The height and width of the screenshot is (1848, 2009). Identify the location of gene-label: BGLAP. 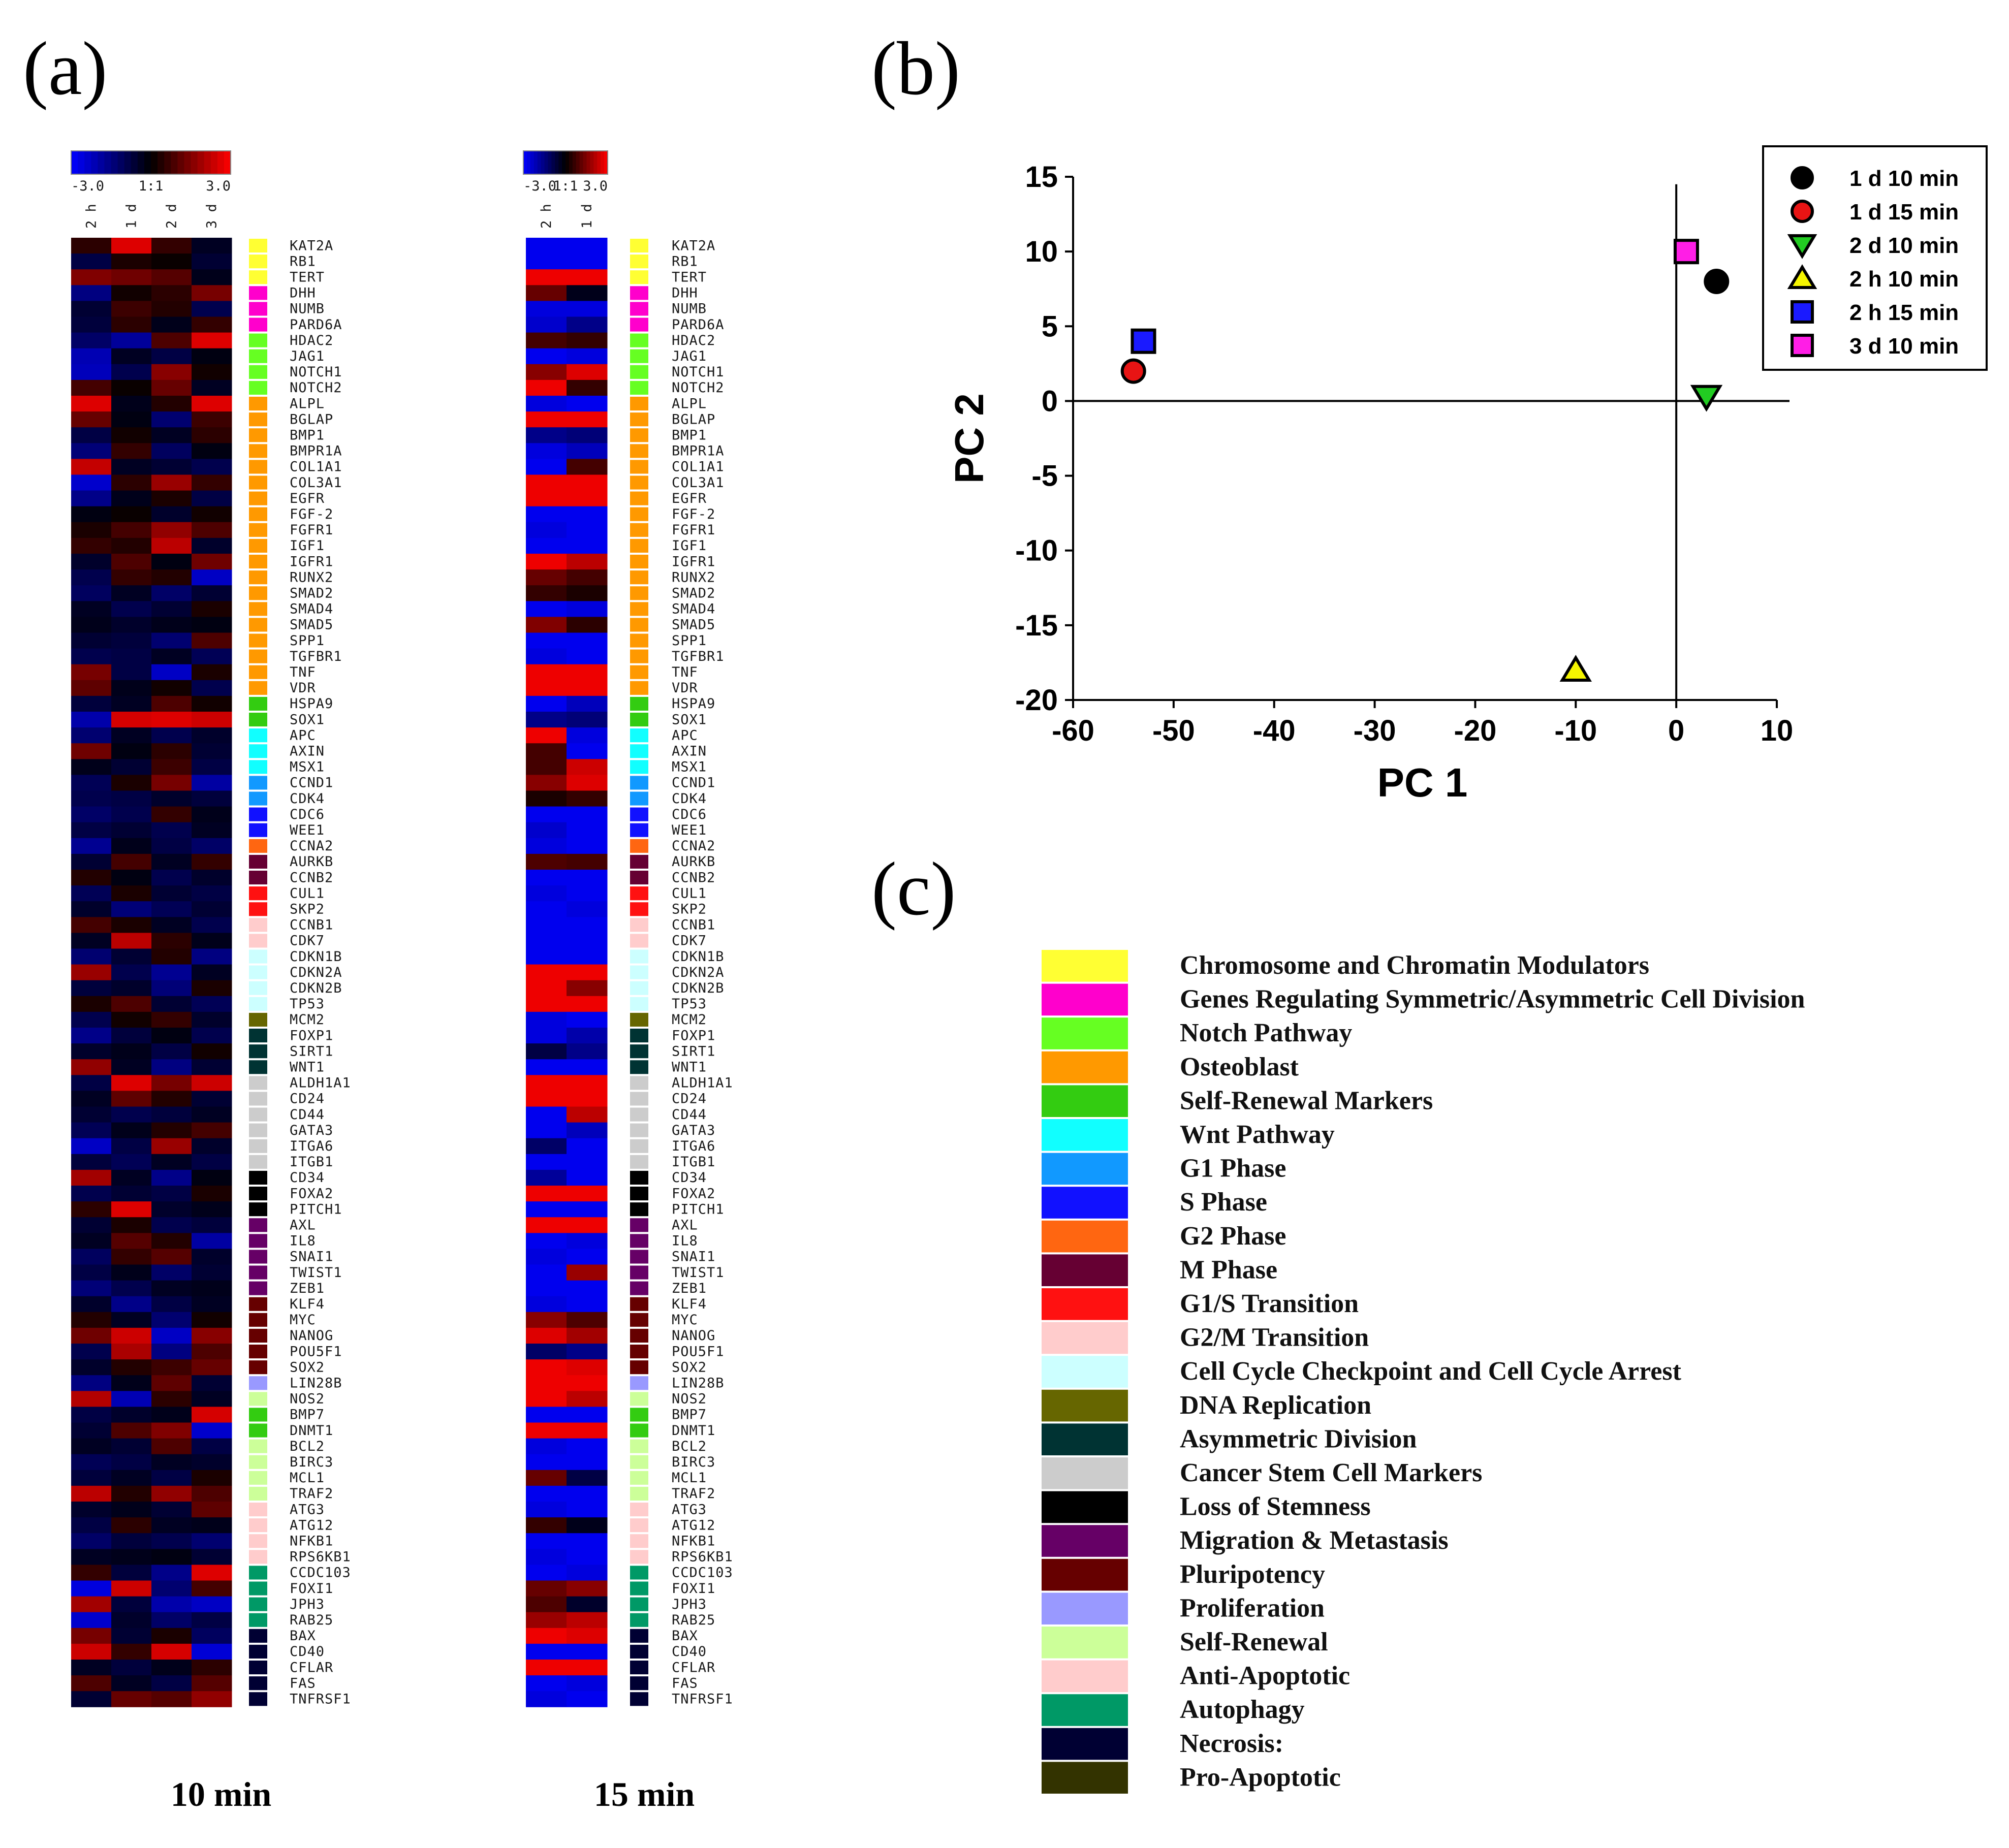
(311, 419).